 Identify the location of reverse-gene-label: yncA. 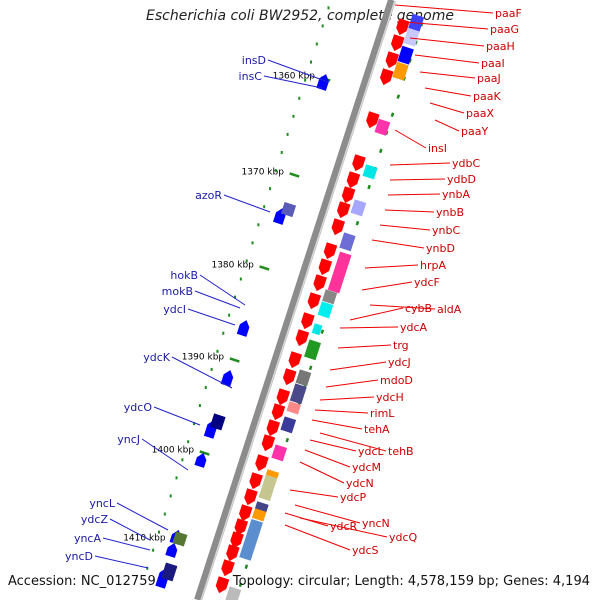
(88, 538).